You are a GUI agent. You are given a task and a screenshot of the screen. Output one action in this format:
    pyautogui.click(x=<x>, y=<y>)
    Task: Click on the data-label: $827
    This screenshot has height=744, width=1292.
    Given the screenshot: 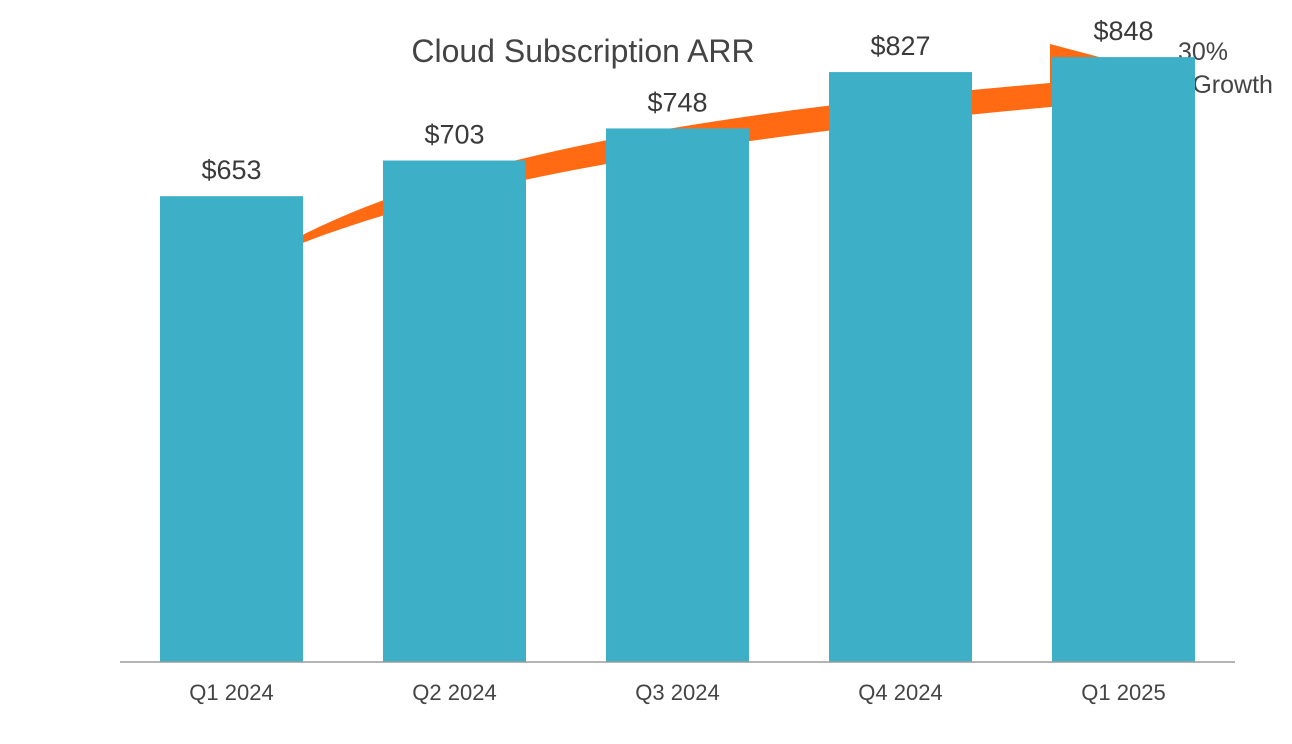 What is the action you would take?
    pyautogui.click(x=900, y=46)
    